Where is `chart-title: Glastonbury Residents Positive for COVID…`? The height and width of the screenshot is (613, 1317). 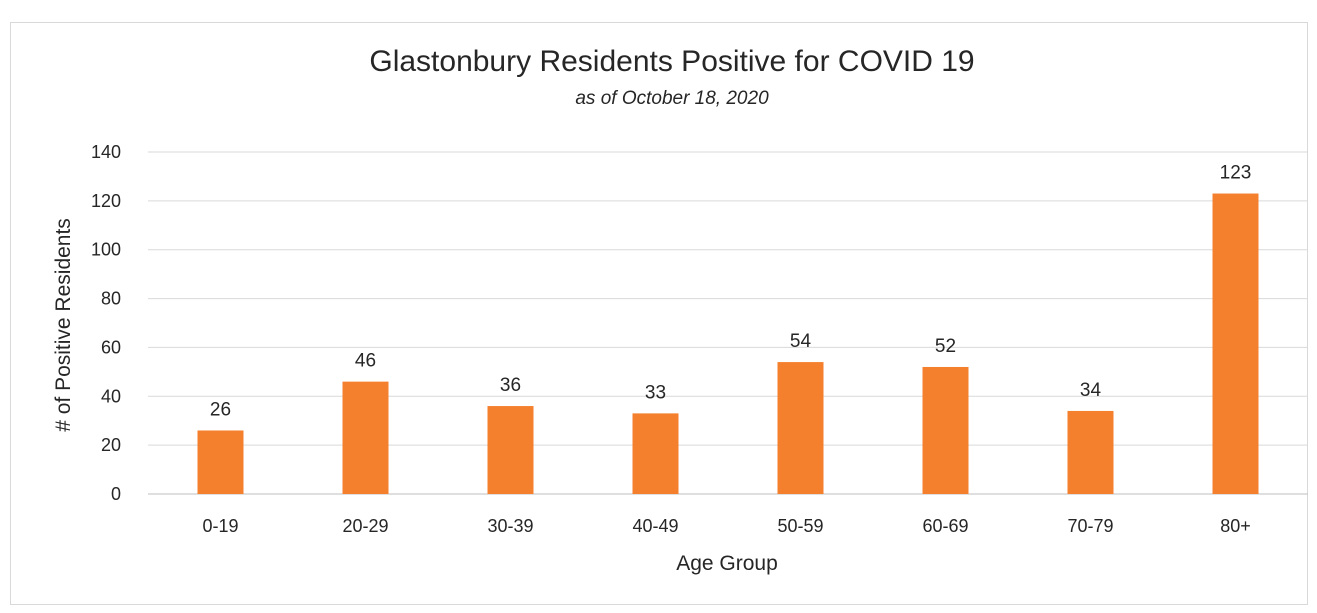
chart-title: Glastonbury Residents Positive for COVID… is located at coordinates (671, 61).